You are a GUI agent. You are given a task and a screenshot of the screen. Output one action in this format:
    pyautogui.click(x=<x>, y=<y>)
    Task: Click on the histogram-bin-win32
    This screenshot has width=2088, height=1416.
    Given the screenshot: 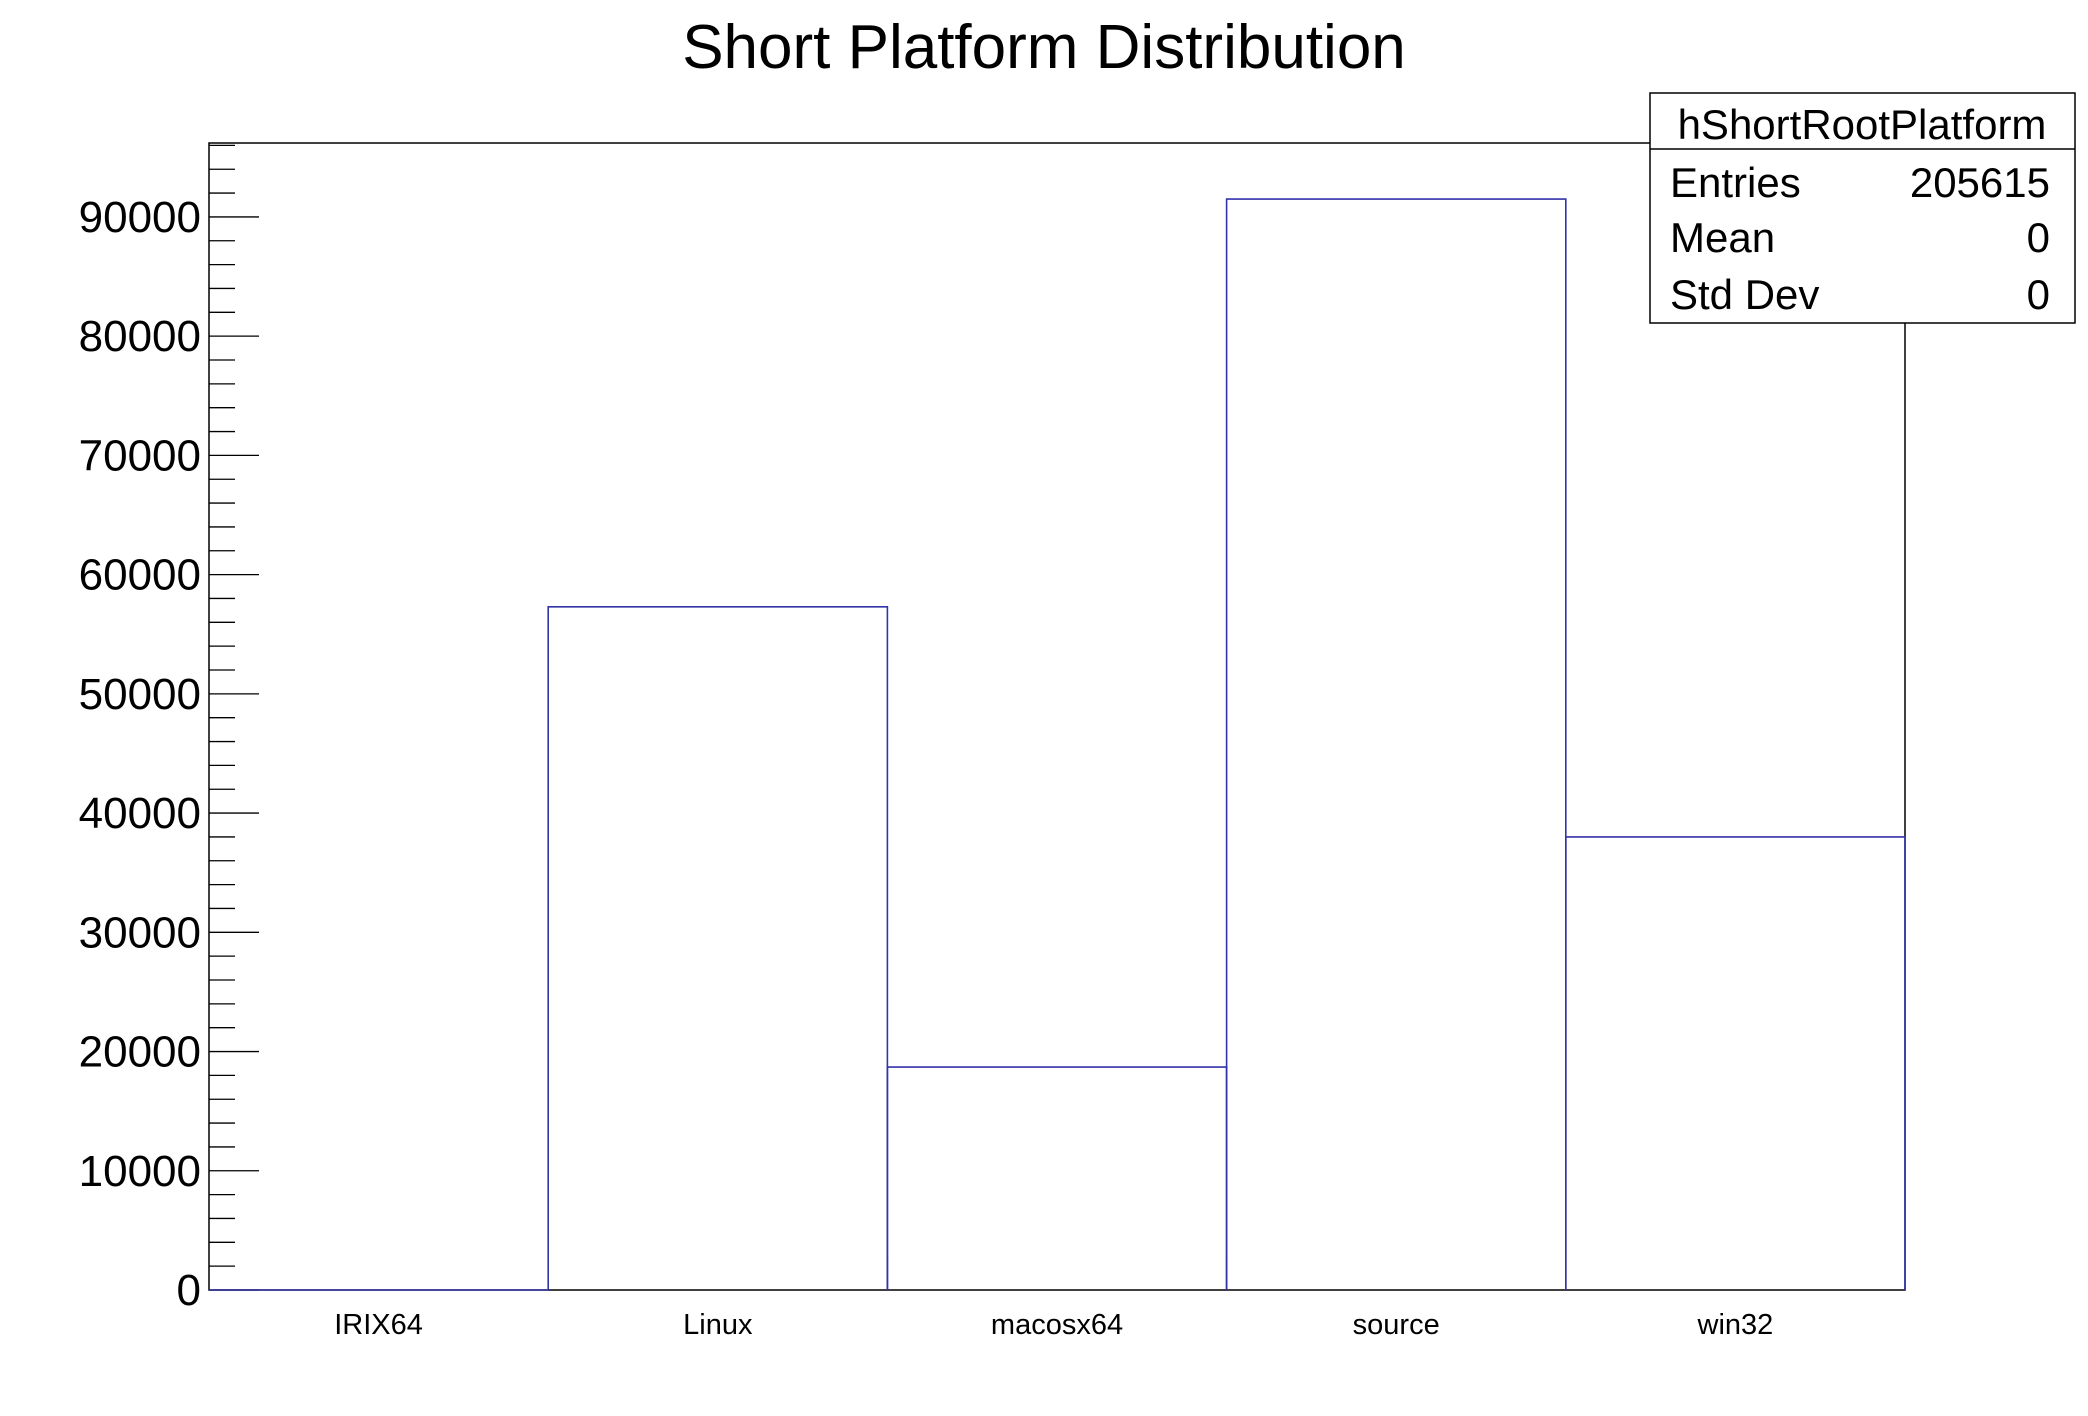 What is the action you would take?
    pyautogui.click(x=1735, y=1063)
    